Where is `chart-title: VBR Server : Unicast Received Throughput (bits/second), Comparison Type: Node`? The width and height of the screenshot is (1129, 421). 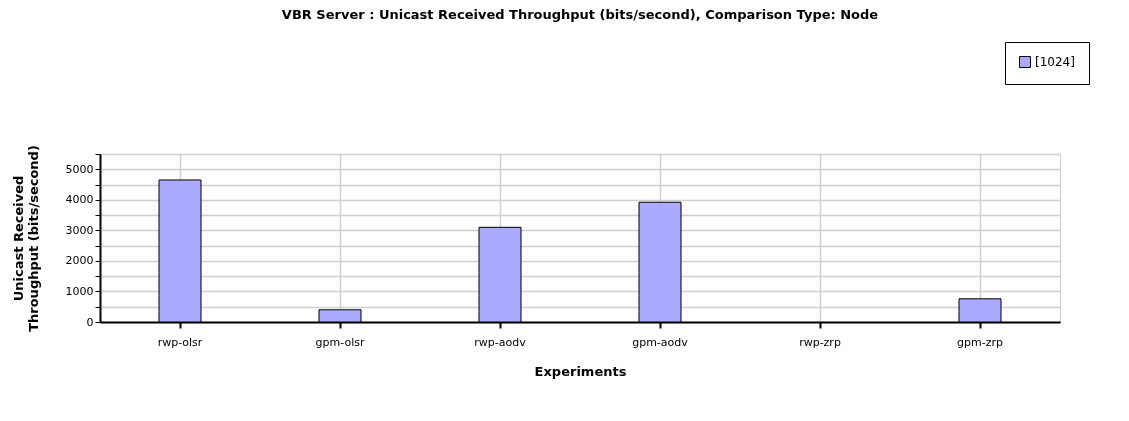
chart-title: VBR Server : Unicast Received Throughput (bits/second), Comparison Type: Node is located at coordinates (580, 14).